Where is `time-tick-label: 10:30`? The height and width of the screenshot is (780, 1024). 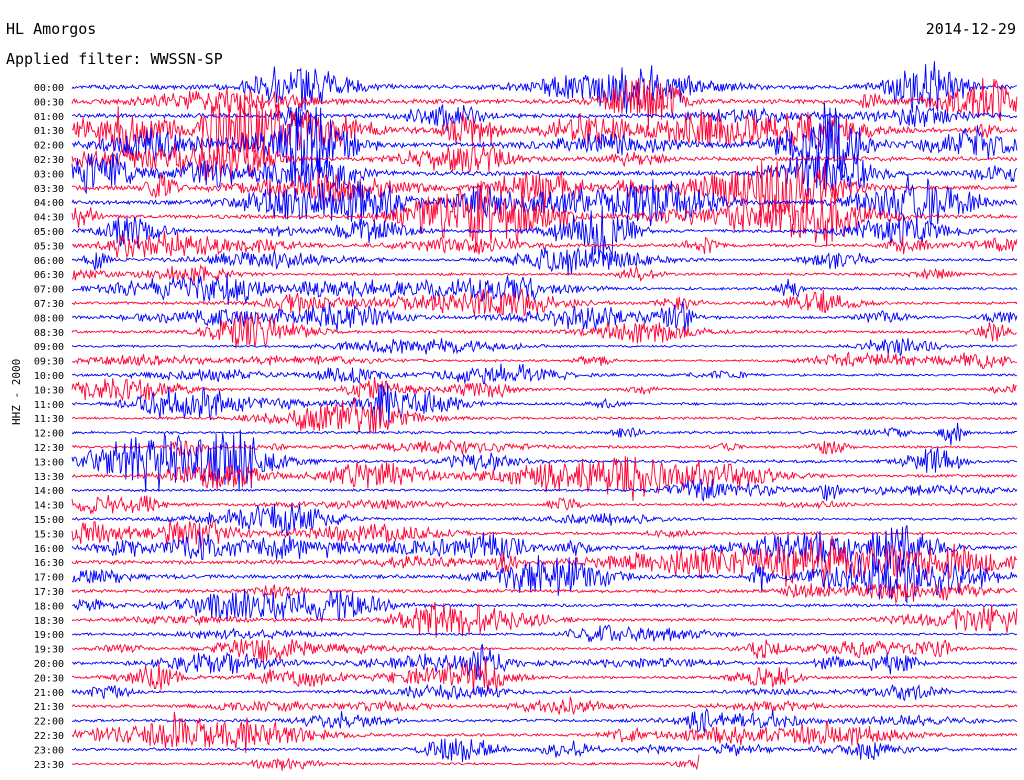
time-tick-label: 10:30 is located at coordinates (49, 390).